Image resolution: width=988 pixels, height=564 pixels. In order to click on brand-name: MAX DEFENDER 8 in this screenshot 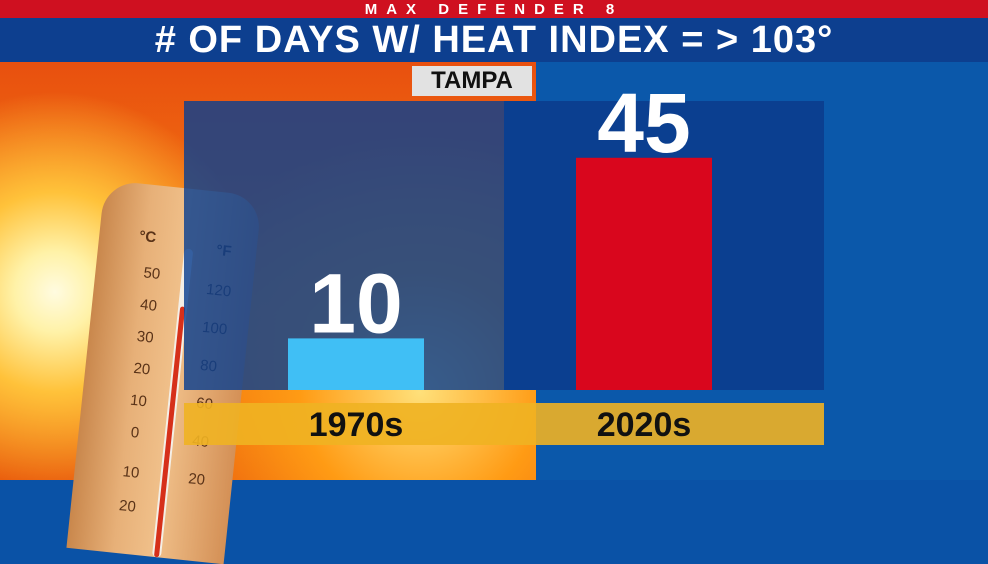, I will do `click(494, 9)`.